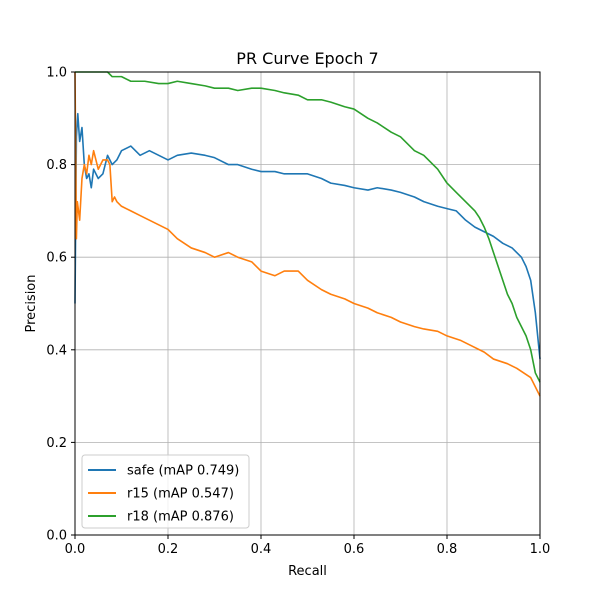 Image resolution: width=600 pixels, height=600 pixels. What do you see at coordinates (56, 165) in the screenshot?
I see `y-tick-label: 0.8` at bounding box center [56, 165].